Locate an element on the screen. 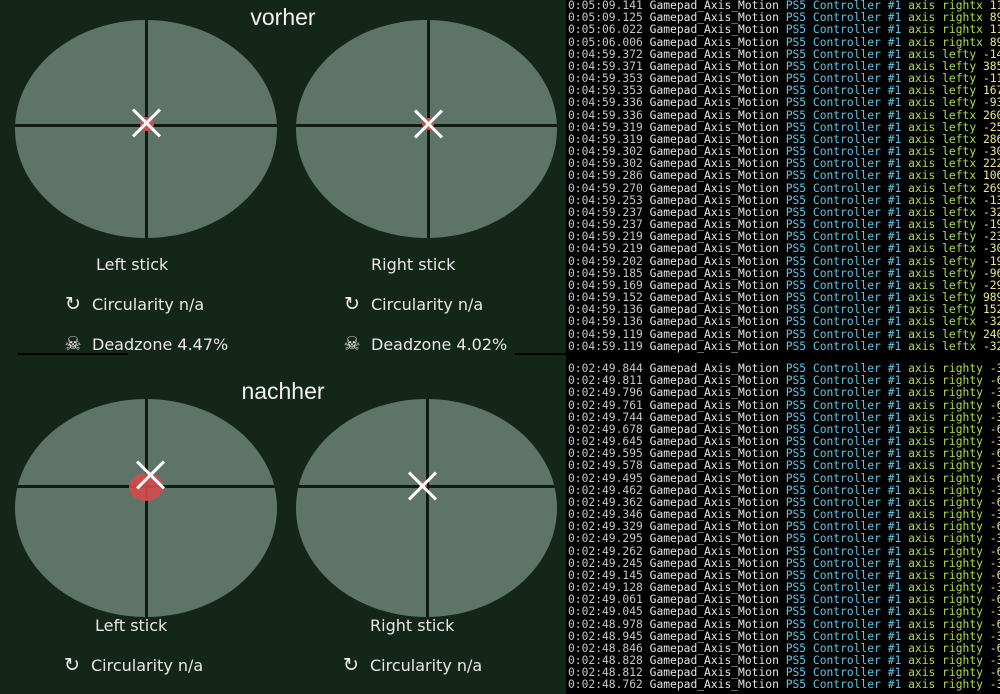 Image resolution: width=1000 pixels, height=694 pixels. log-timestamp: 0:04:59.169 is located at coordinates (605, 285).